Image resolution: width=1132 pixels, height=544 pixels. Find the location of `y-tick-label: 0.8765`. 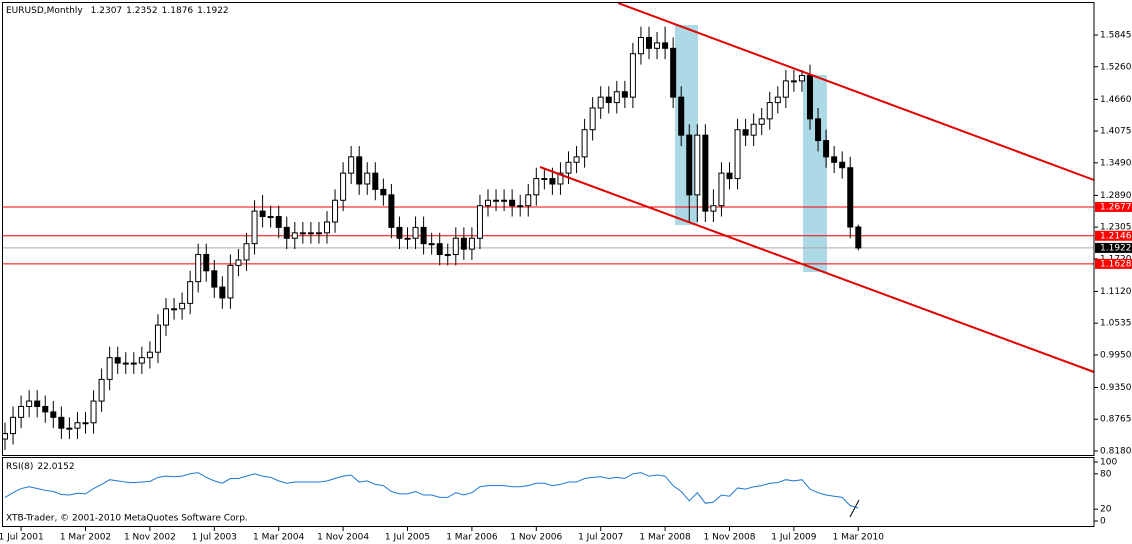

y-tick-label: 0.8765 is located at coordinates (1116, 420).